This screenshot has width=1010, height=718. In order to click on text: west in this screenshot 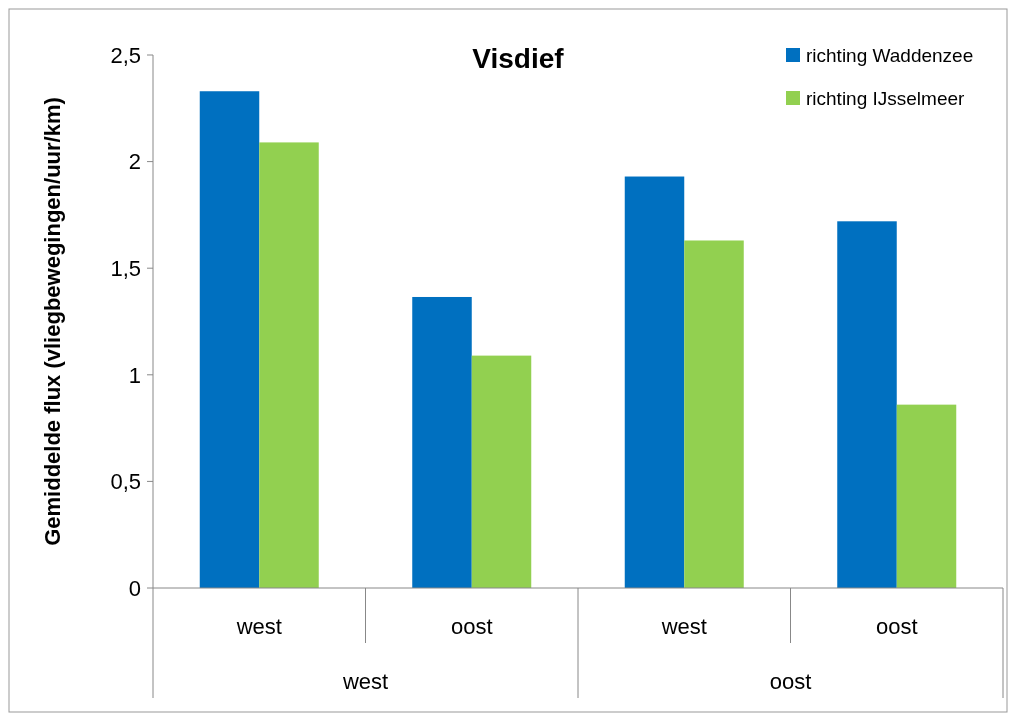, I will do `click(365, 681)`.